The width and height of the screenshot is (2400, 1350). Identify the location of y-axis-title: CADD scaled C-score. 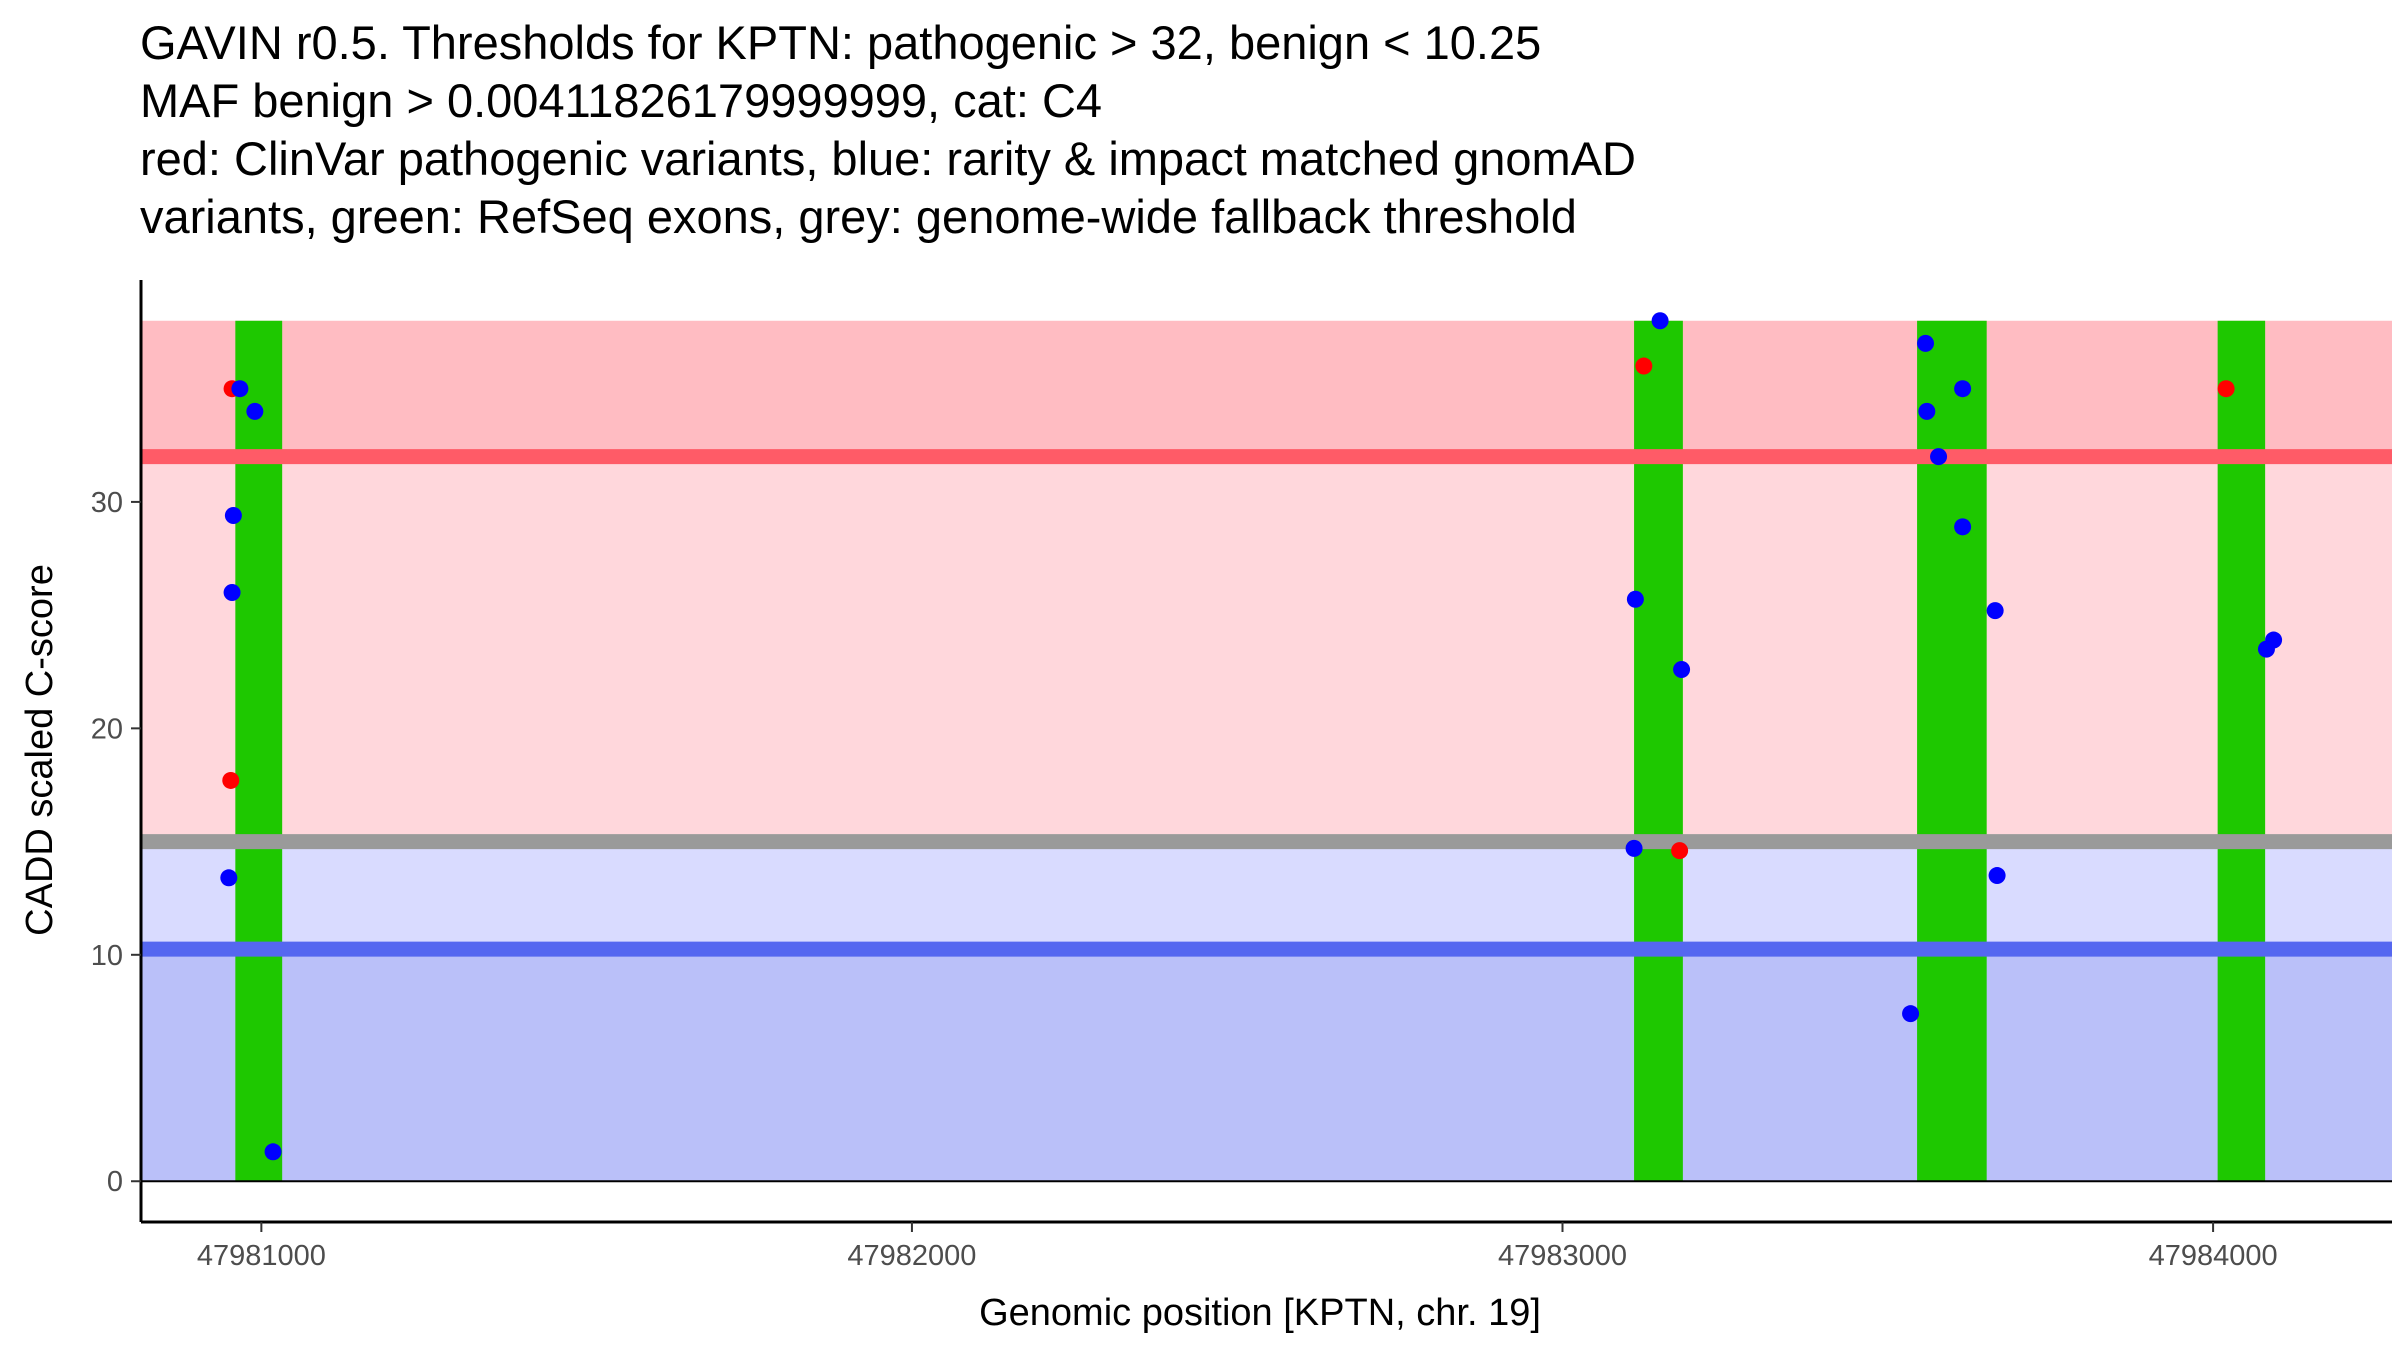
(40, 750).